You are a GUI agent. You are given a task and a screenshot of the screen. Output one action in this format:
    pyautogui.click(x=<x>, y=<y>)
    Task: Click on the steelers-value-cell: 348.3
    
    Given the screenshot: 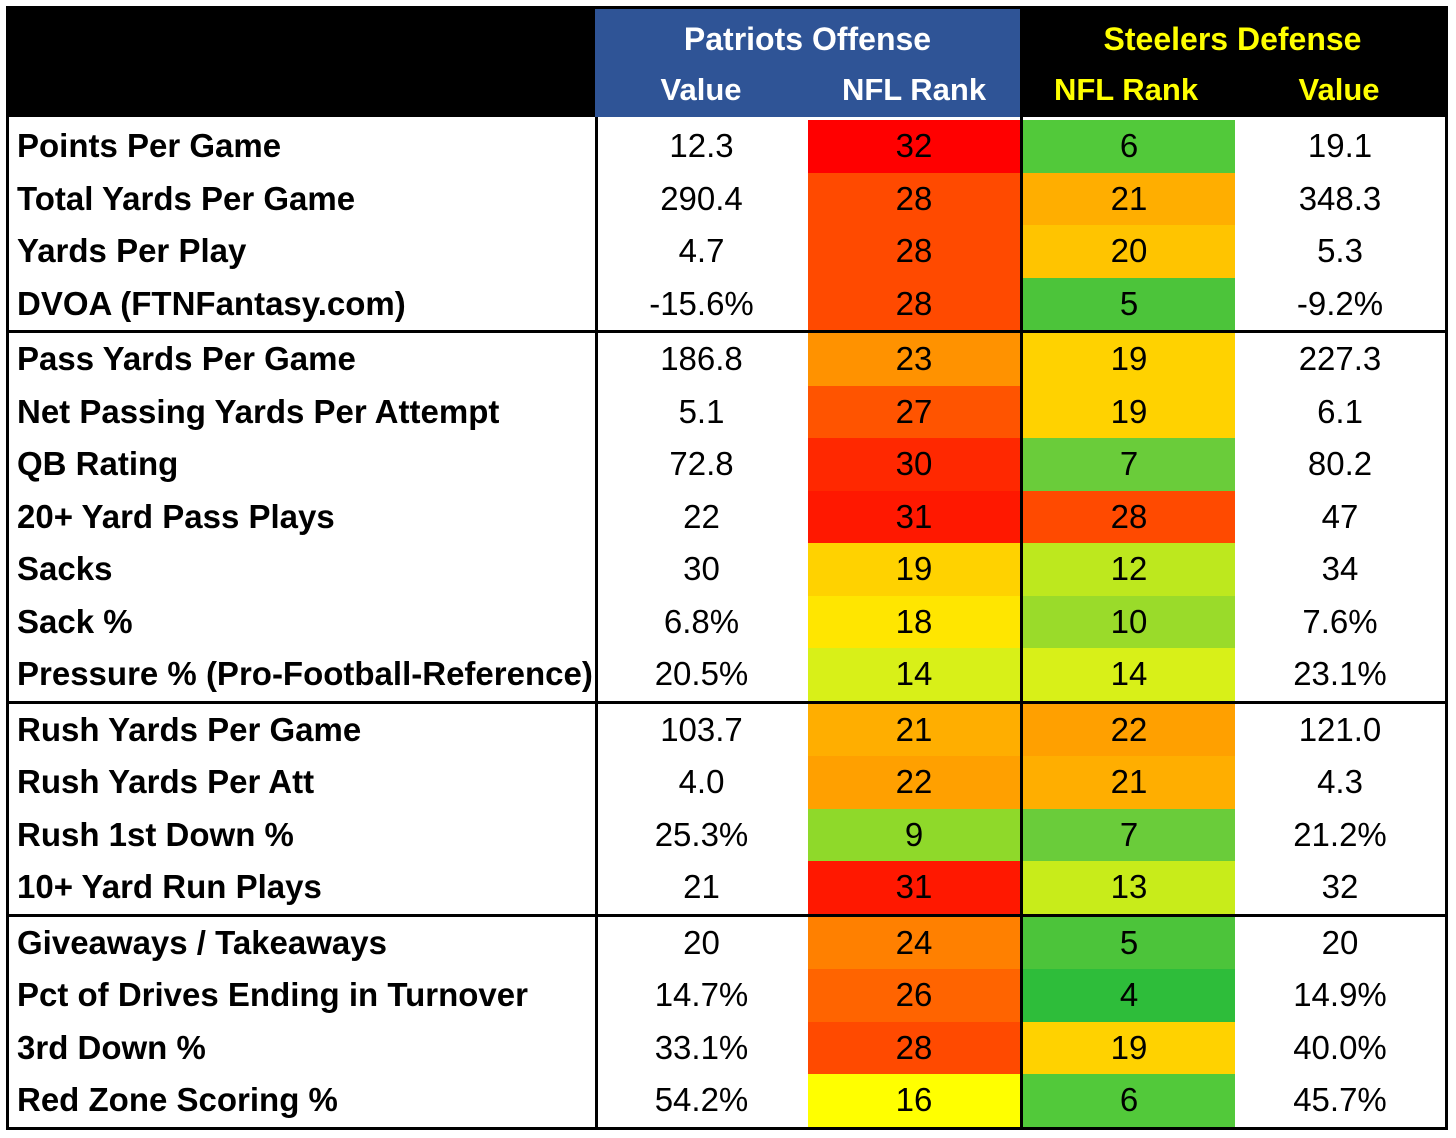 What is the action you would take?
    pyautogui.click(x=1340, y=198)
    